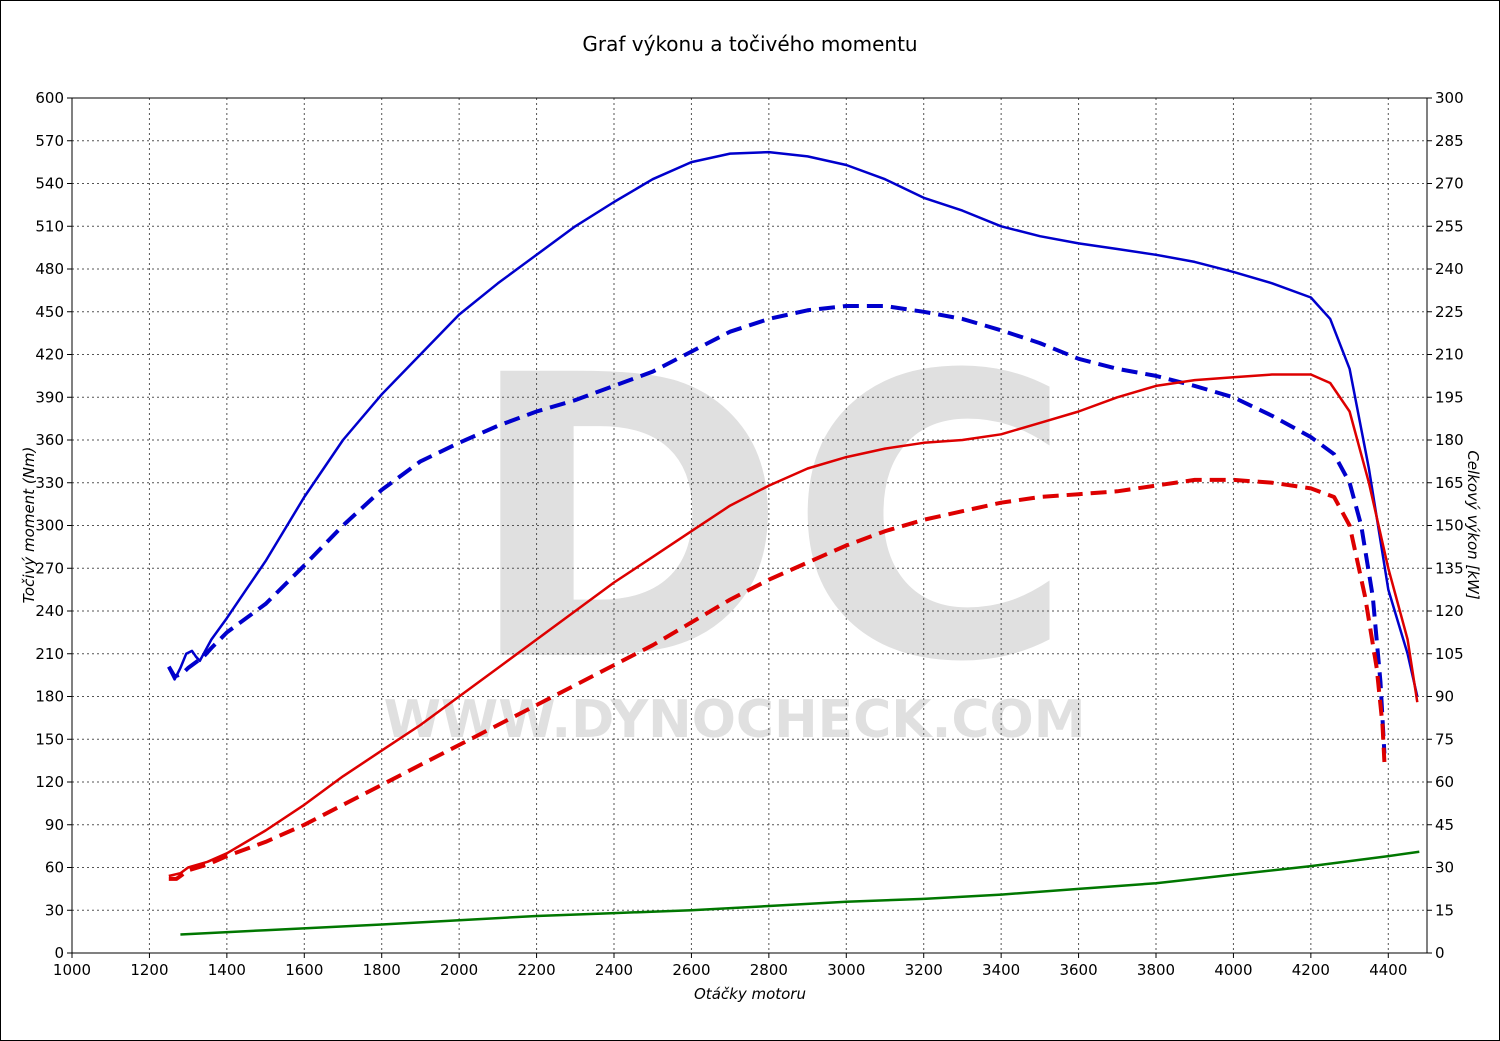  What do you see at coordinates (149, 970) in the screenshot?
I see `x-tick-label: 1200` at bounding box center [149, 970].